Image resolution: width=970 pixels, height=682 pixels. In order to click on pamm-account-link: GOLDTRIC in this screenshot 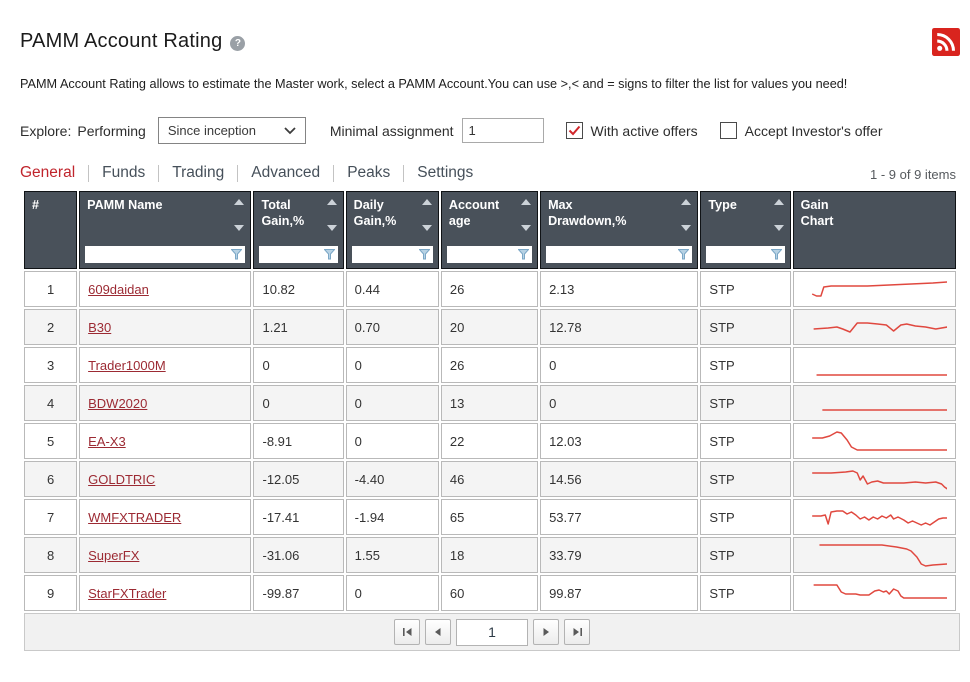, I will do `click(122, 479)`.